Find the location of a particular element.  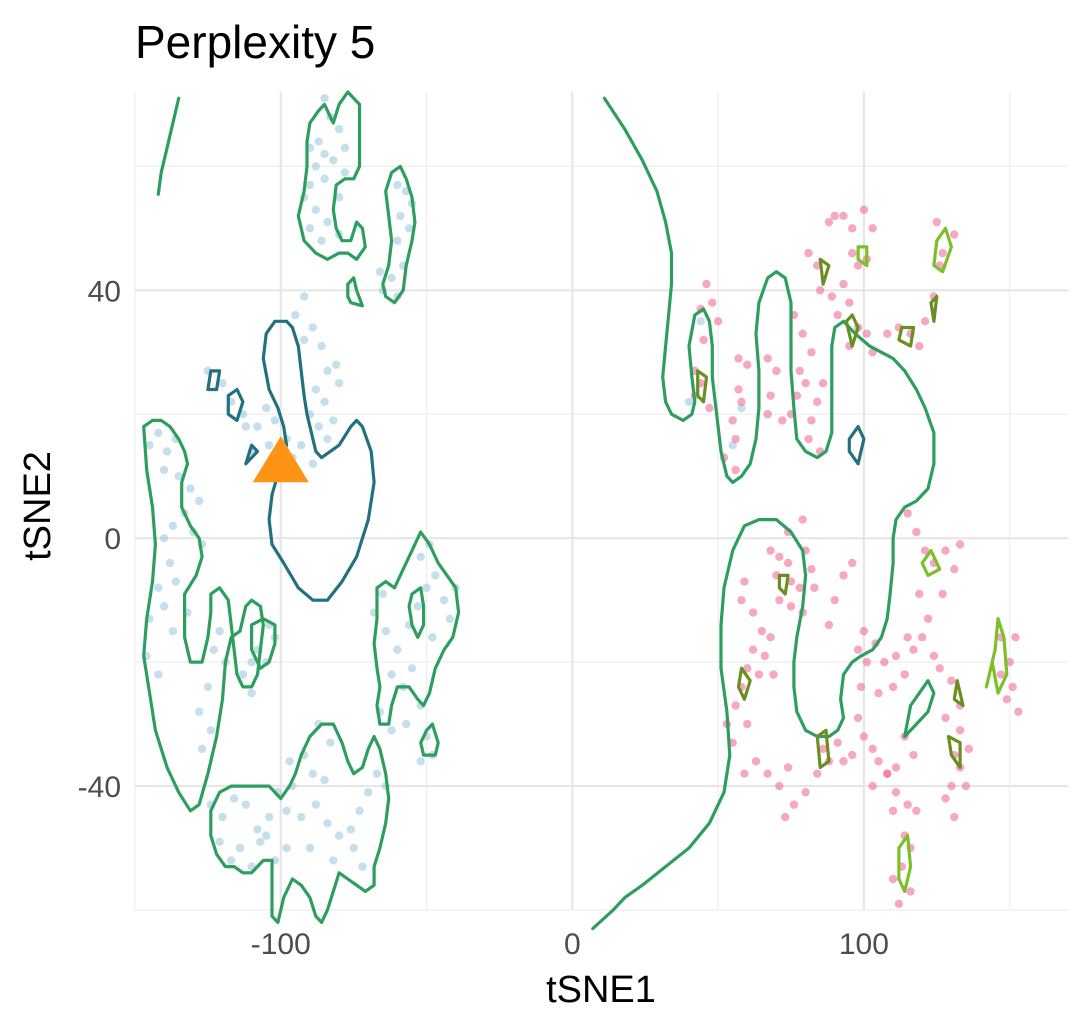

x-tick-label: 100 is located at coordinates (864, 944).